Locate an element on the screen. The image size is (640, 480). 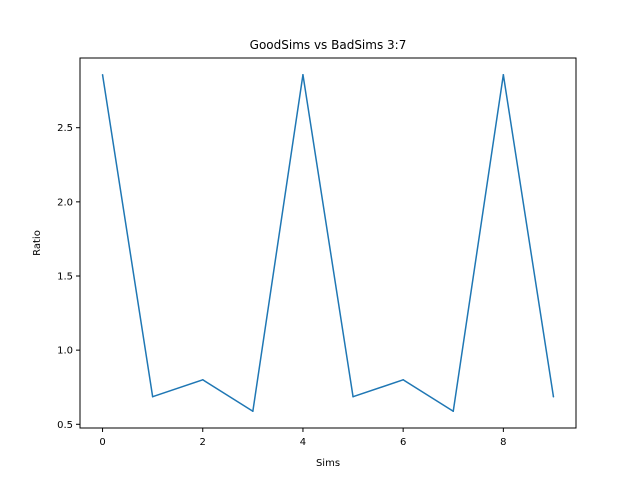
y-axis: 0.5 1.0 1.5 2.0 2.5 is located at coordinates (68, 277).